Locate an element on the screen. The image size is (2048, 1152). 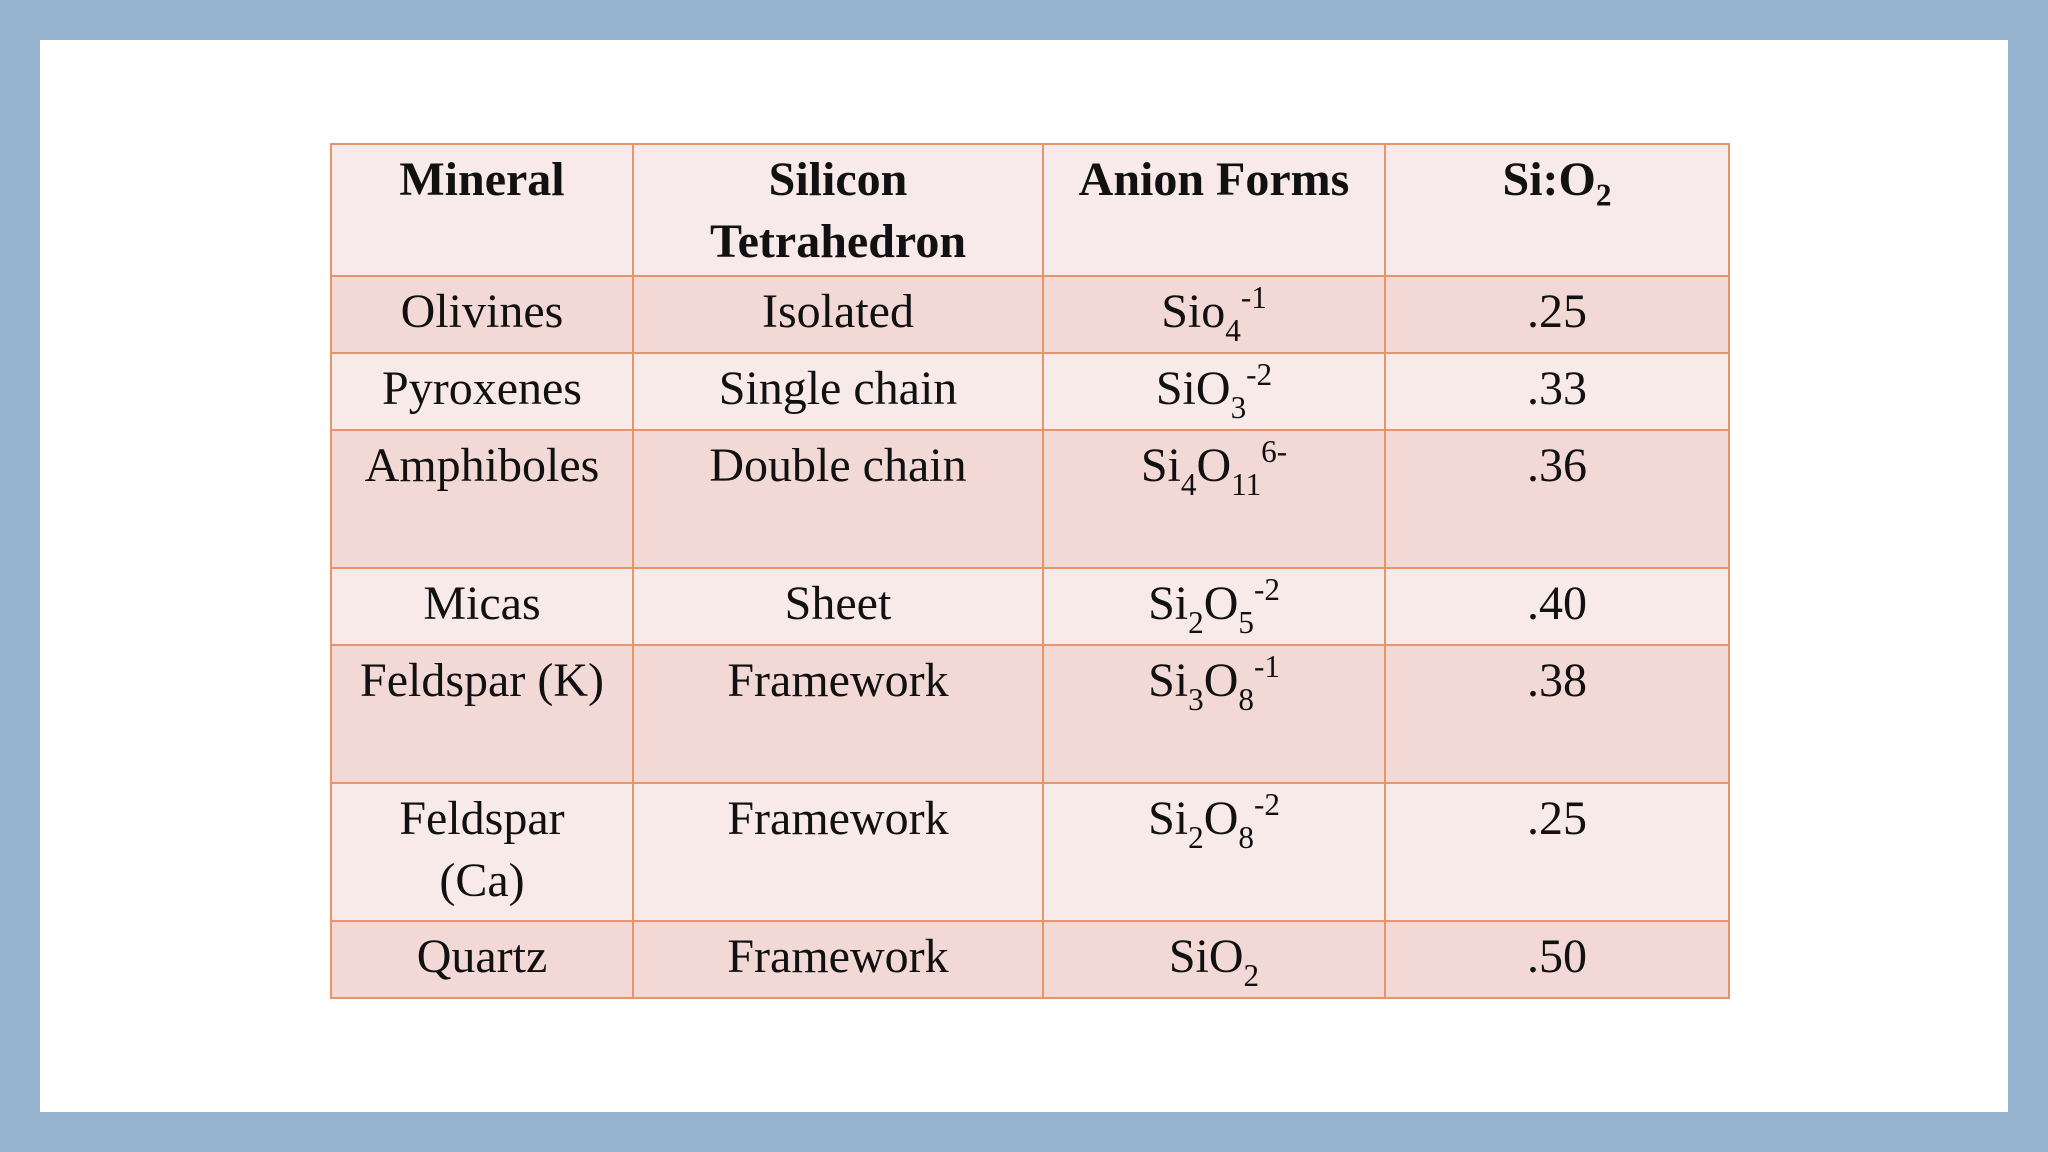
cell-anion-formula: SiO2 is located at coordinates (1214, 959).